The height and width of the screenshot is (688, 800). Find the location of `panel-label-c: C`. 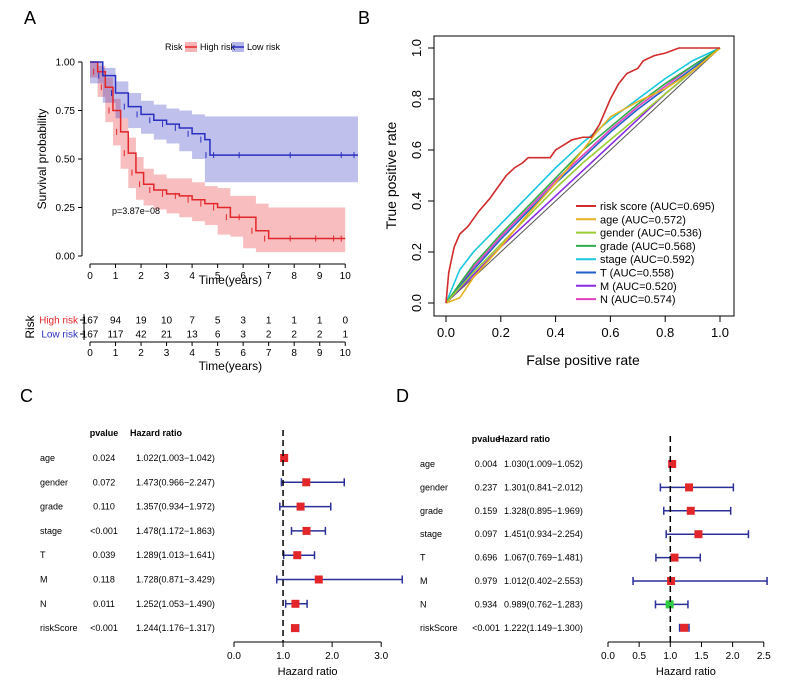

panel-label-c: C is located at coordinates (26, 396).